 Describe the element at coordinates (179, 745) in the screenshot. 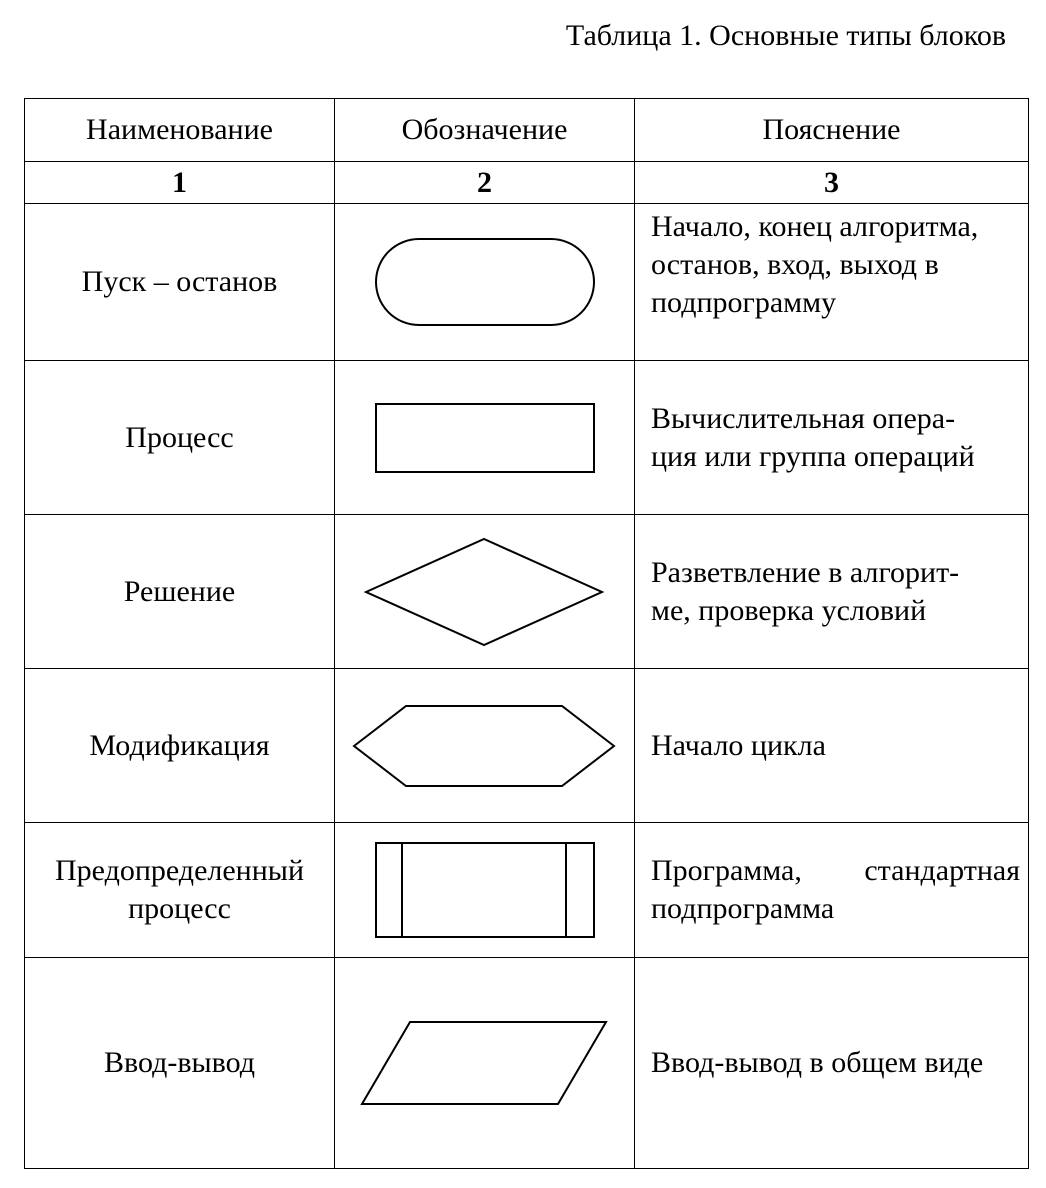

I see `row-name: Модификация` at that location.